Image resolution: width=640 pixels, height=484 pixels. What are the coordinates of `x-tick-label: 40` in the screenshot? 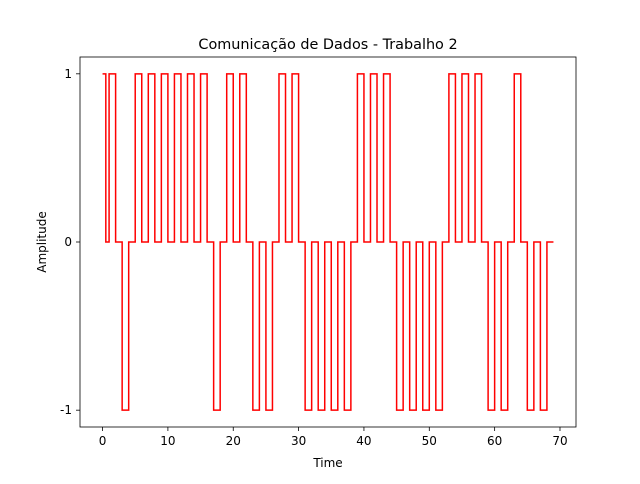 It's located at (363, 441).